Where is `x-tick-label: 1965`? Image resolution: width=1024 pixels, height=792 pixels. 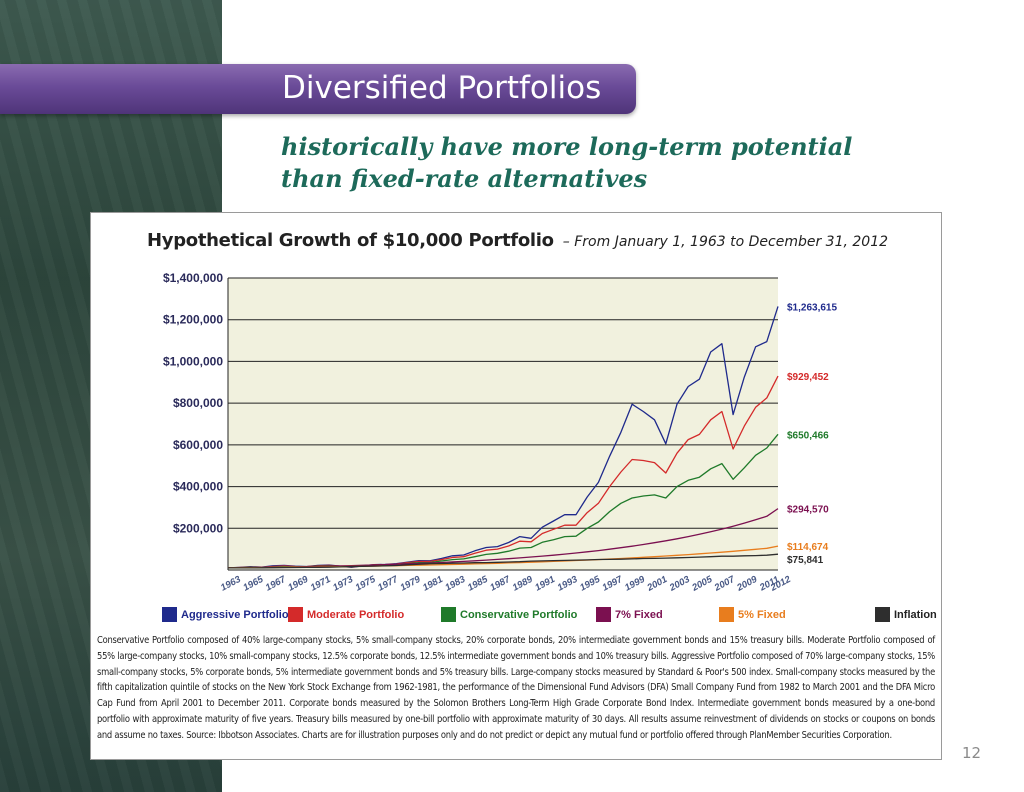
x-tick-label: 1965 is located at coordinates (253, 584).